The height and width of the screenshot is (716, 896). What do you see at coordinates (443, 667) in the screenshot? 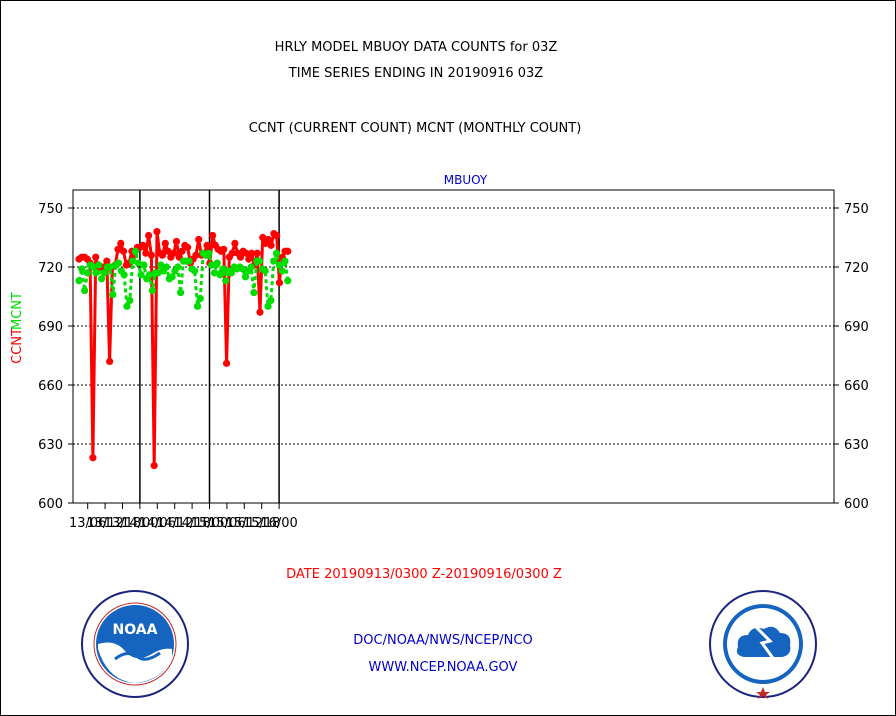
I see `website-label: WWW.NCEP.NOAA.GOV` at bounding box center [443, 667].